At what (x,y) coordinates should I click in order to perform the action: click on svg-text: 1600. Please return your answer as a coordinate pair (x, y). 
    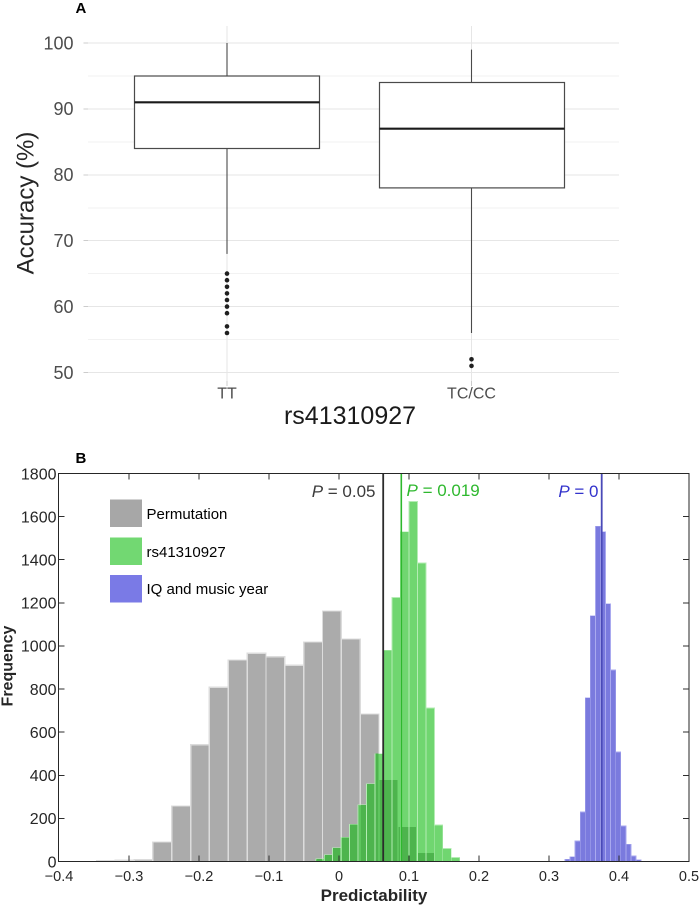
    Looking at the image, I should click on (39, 517).